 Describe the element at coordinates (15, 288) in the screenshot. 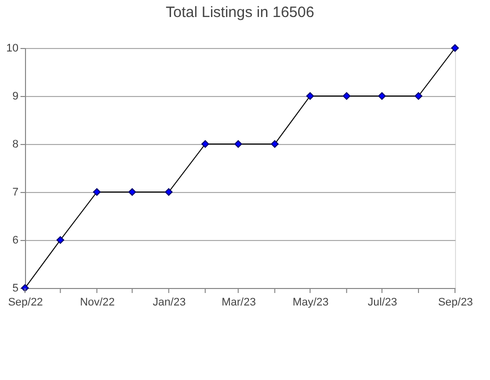

I see `y-tick-label: 5` at that location.